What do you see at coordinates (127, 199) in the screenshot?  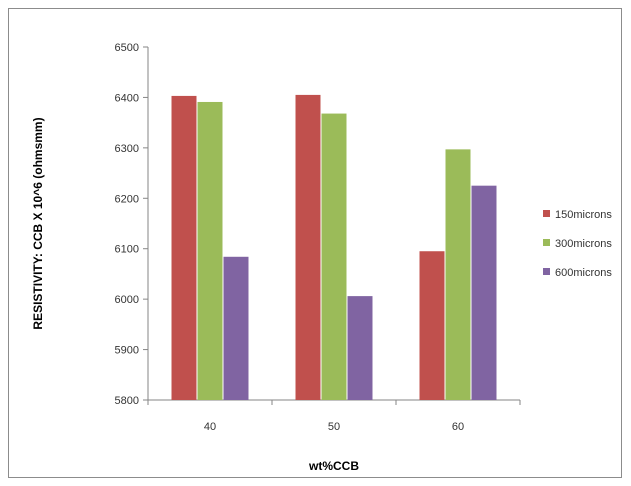 I see `y-tick-label: 6200` at bounding box center [127, 199].